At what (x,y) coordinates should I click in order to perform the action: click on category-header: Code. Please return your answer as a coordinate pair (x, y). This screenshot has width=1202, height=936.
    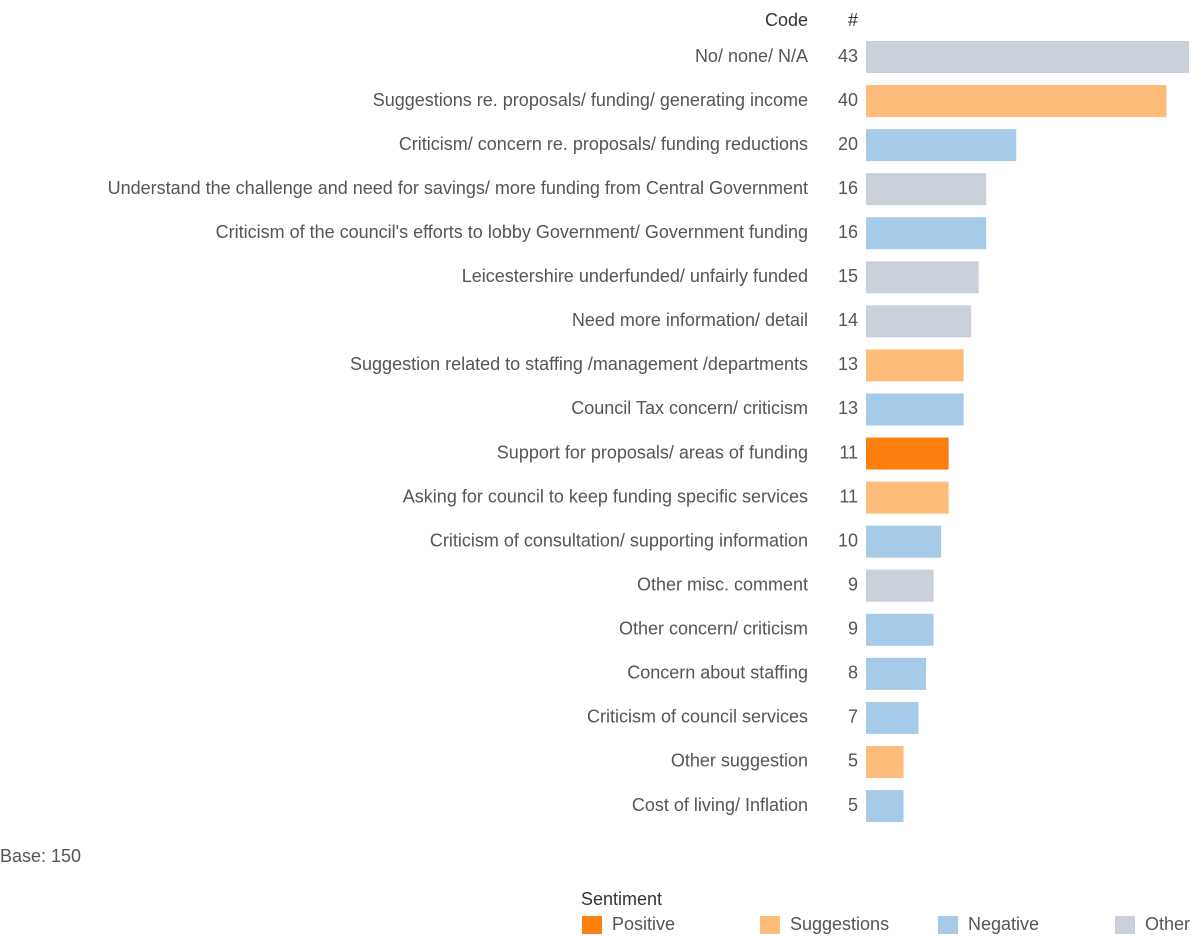
    Looking at the image, I should click on (786, 20).